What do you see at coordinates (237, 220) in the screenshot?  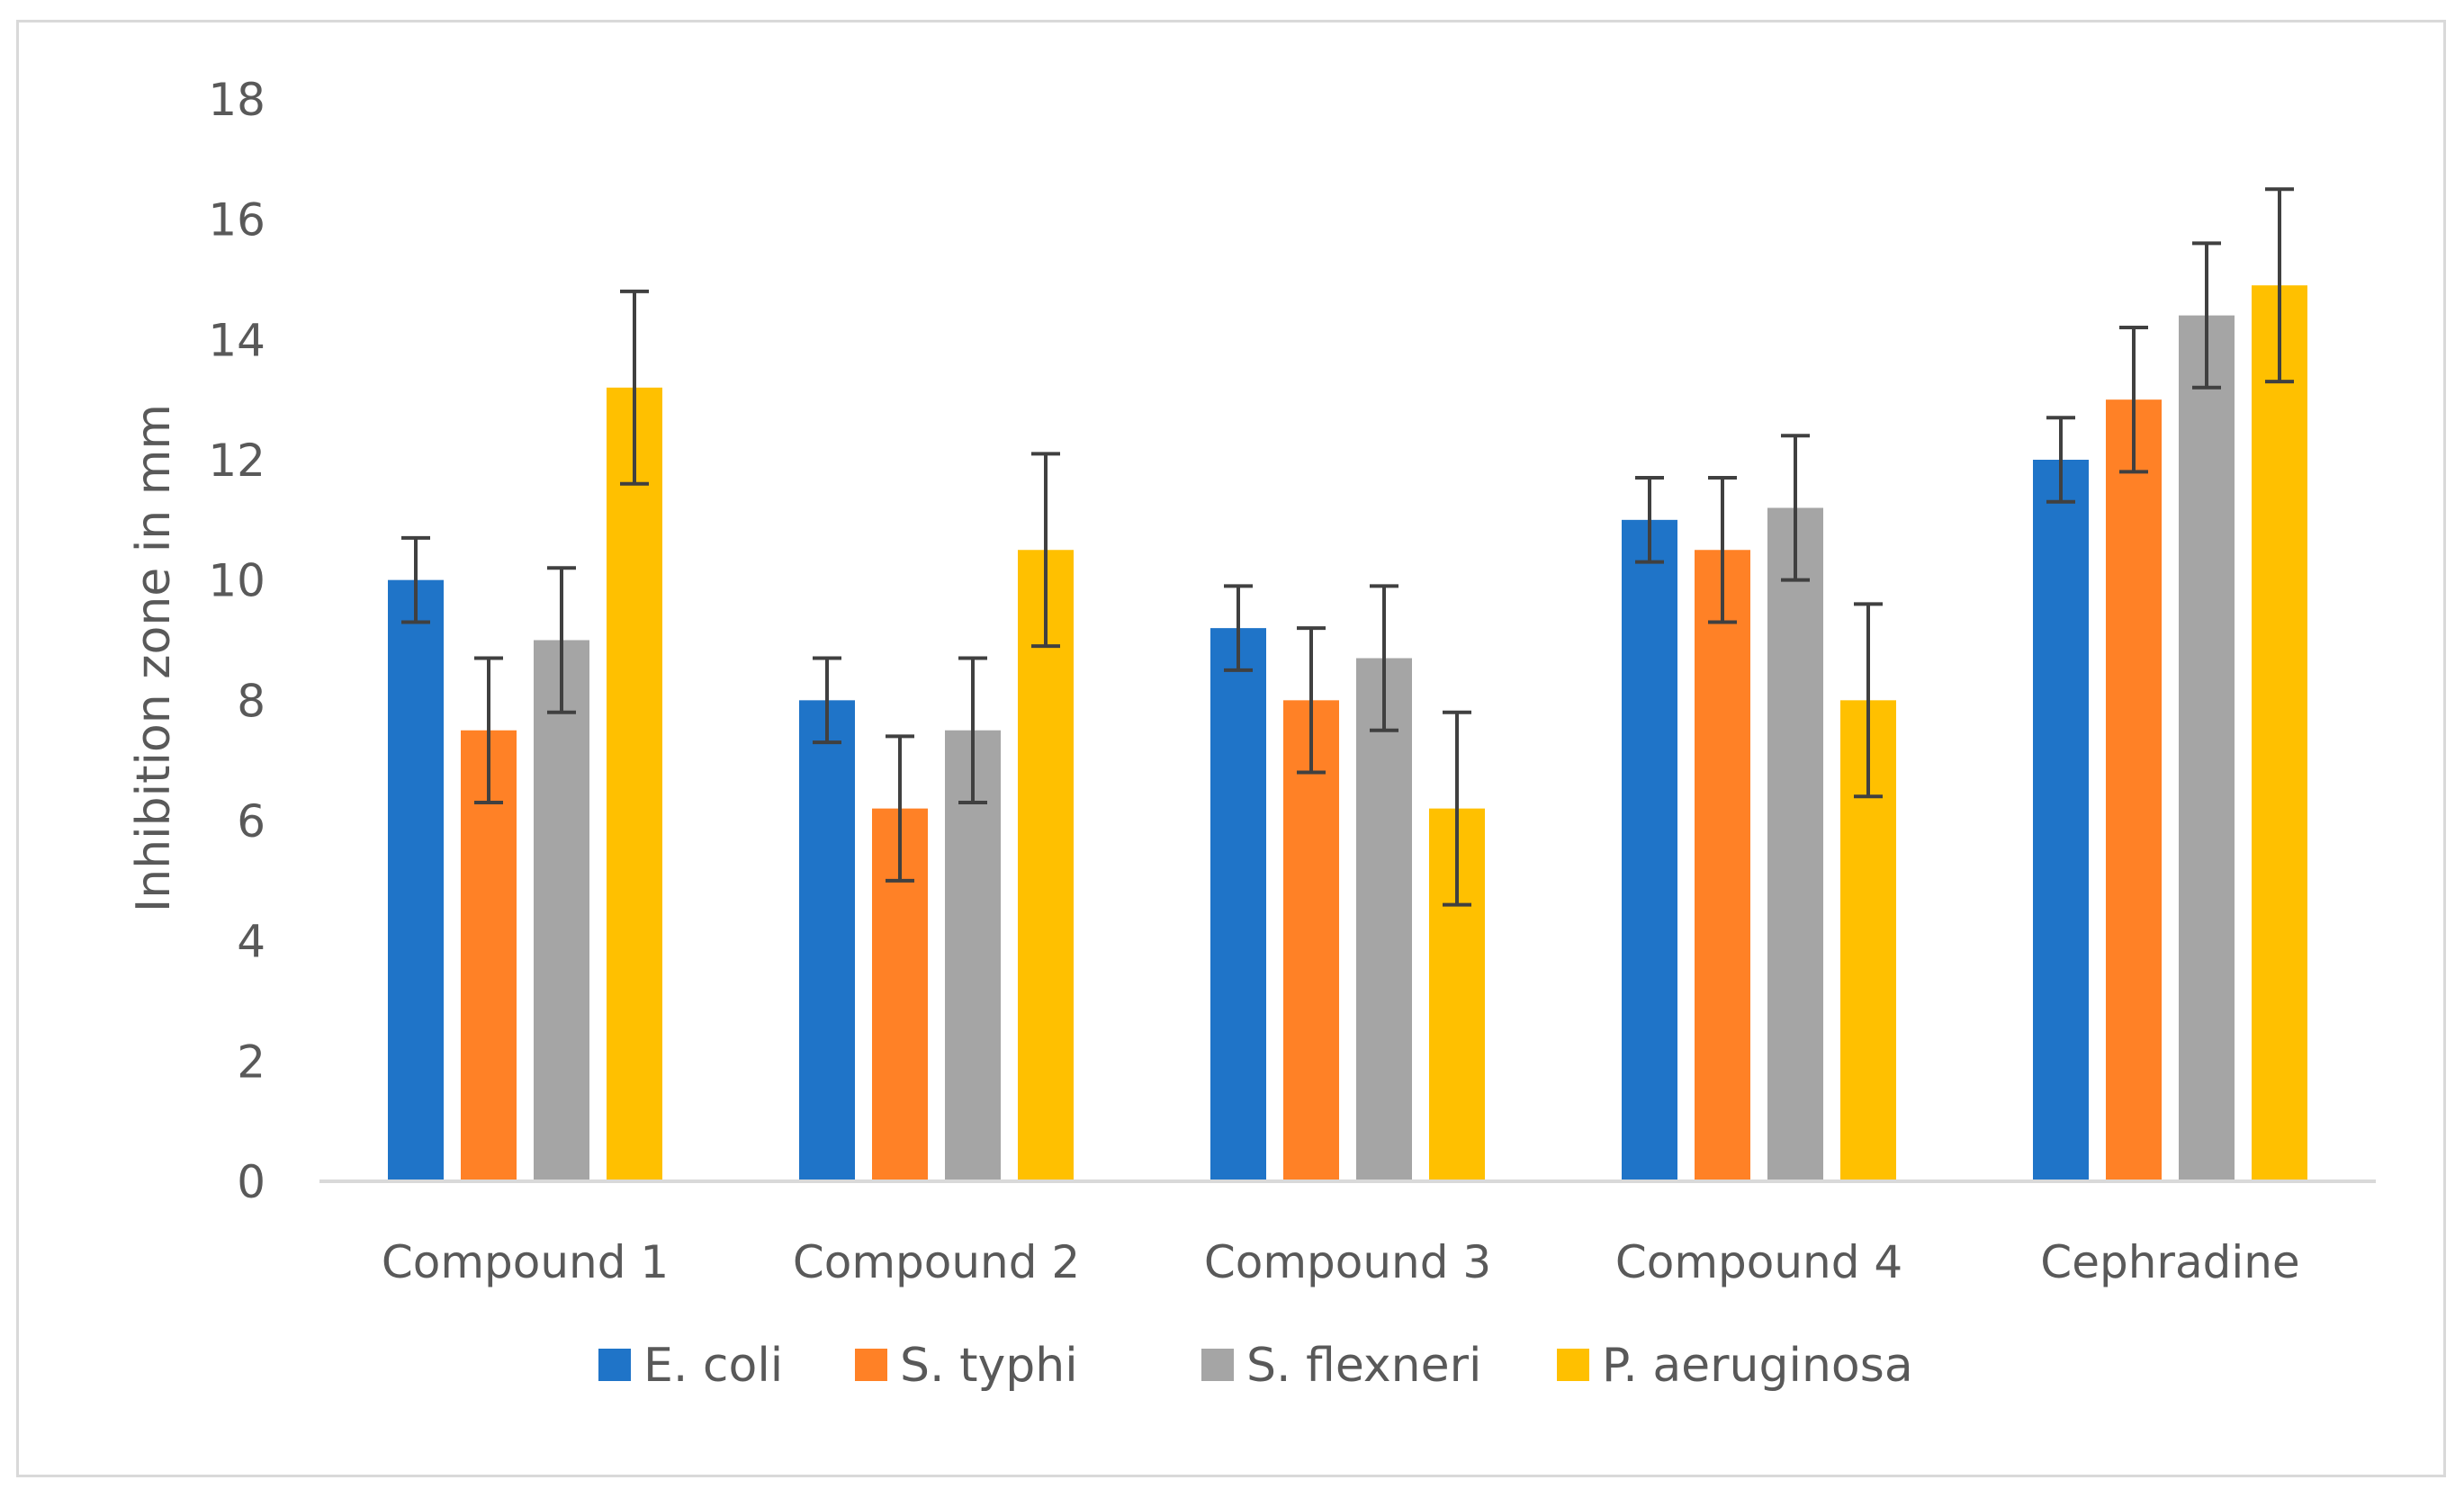 I see `y-tick-label: 16` at bounding box center [237, 220].